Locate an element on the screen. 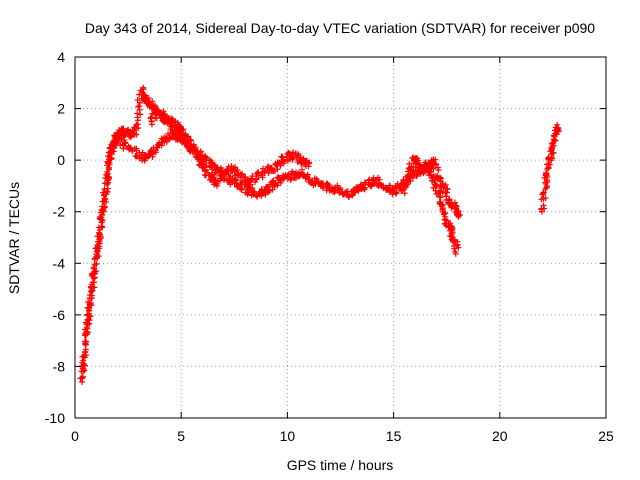 This screenshot has height=480, width=640. x-tick-label: 0 is located at coordinates (75, 436).